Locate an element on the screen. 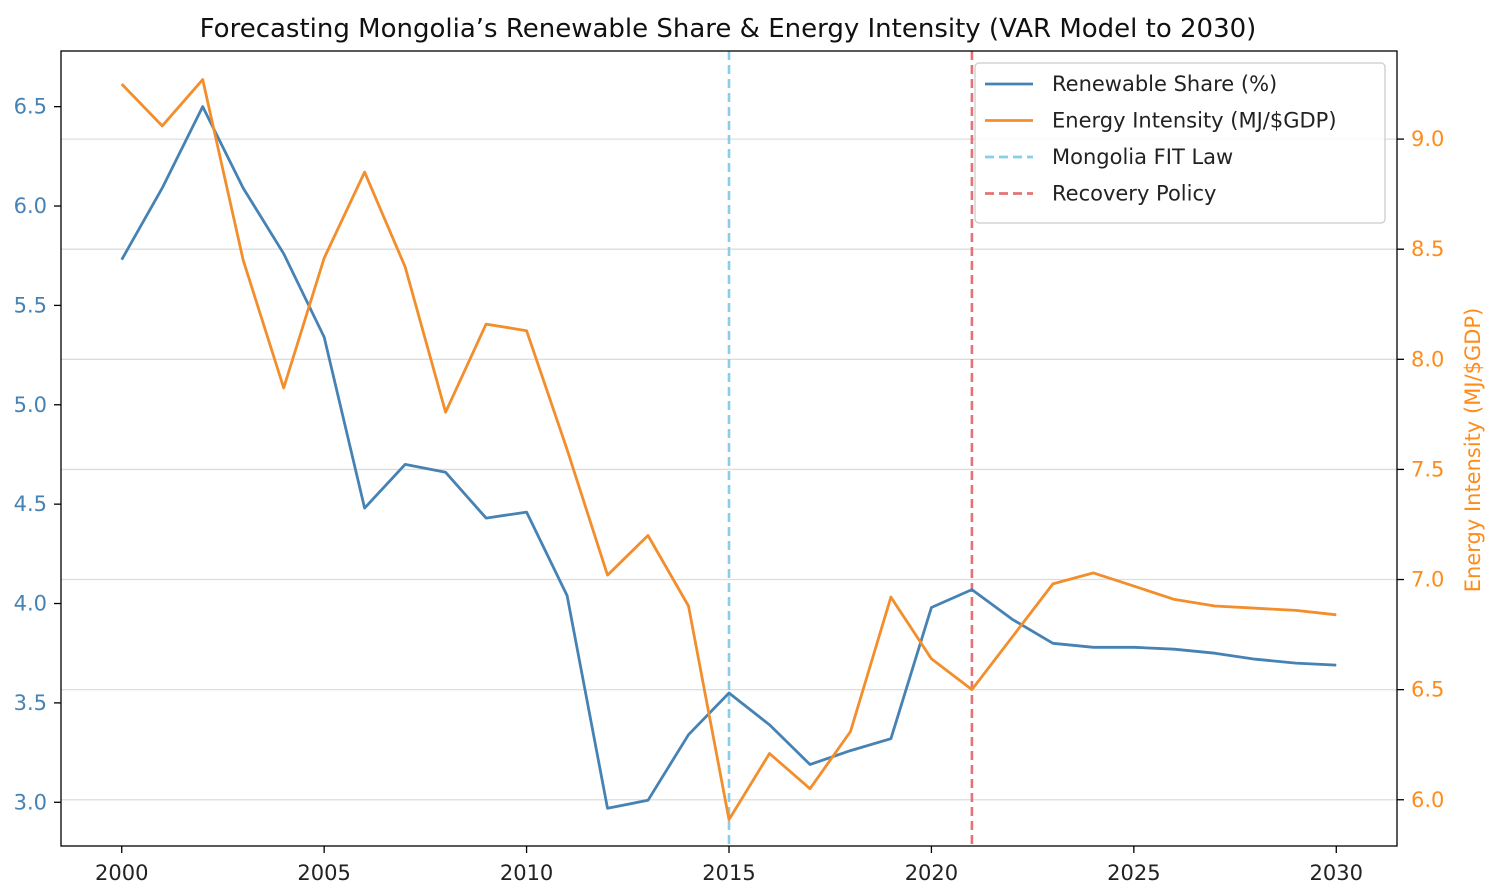 Image resolution: width=1502 pixels, height=896 pixels. x-tick-label: 2000 is located at coordinates (121, 873).